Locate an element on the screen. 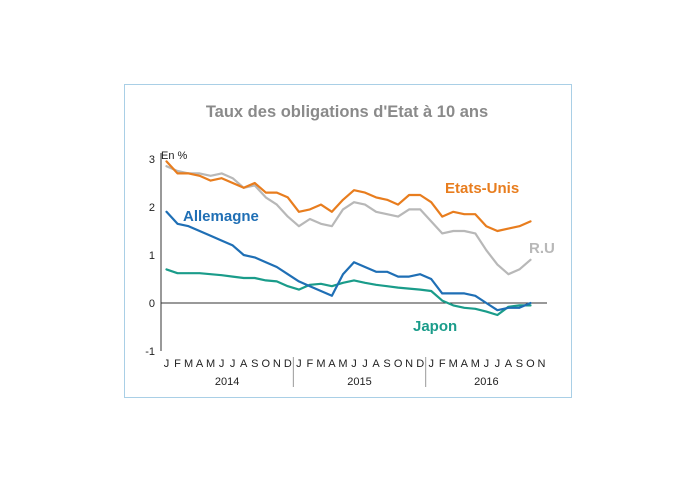  series-line-japon is located at coordinates (348, 292).